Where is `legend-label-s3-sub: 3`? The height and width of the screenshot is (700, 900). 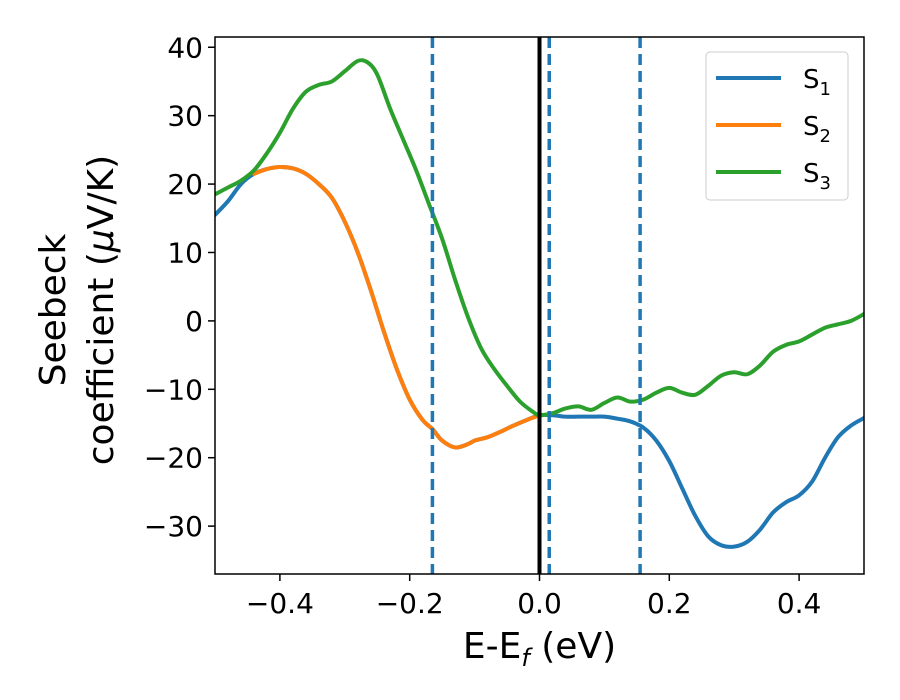 legend-label-s3-sub: 3 is located at coordinates (825, 183).